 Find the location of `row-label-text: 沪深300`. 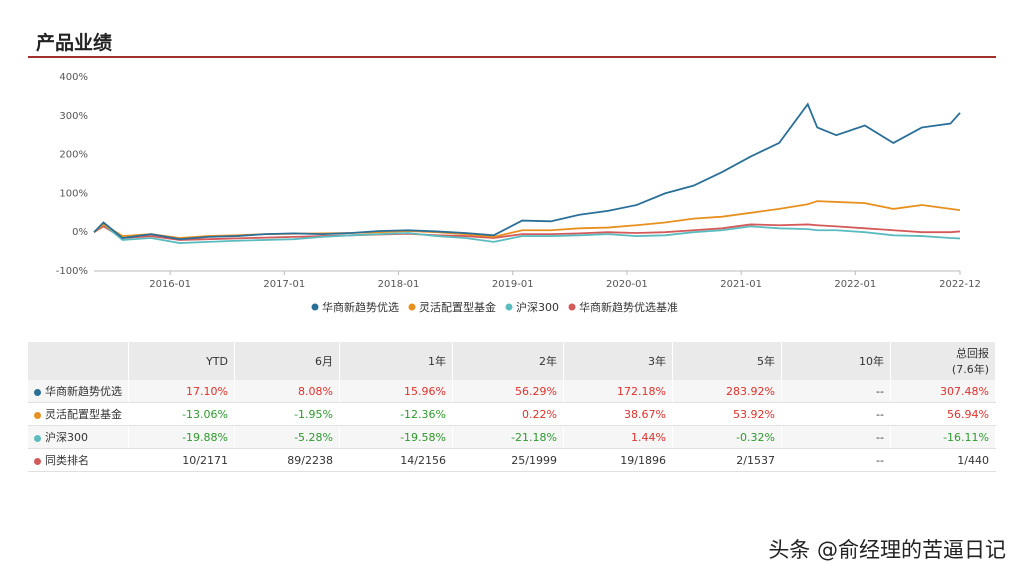

row-label-text: 沪深300 is located at coordinates (66, 437).